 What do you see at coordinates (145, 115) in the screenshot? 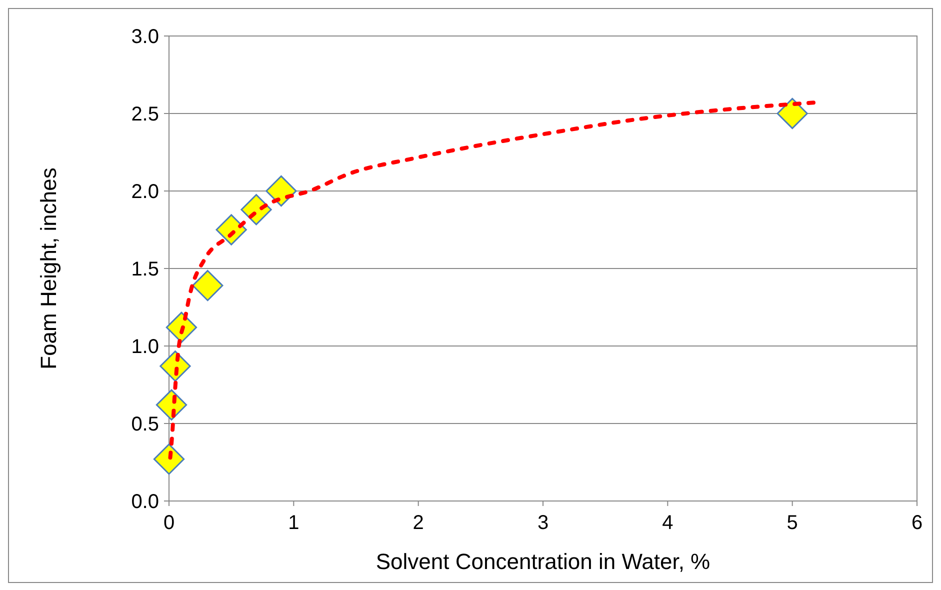
I see `y-tick-label: 2.5` at bounding box center [145, 115].